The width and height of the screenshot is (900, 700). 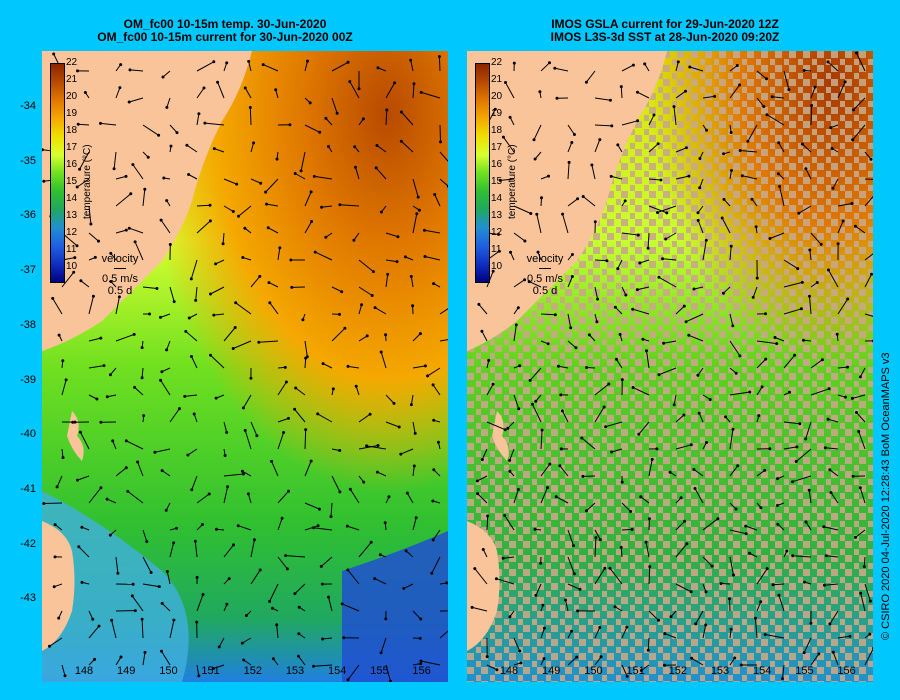 I want to click on velocity-legend-speed: 0.5 m/s, so click(x=545, y=279).